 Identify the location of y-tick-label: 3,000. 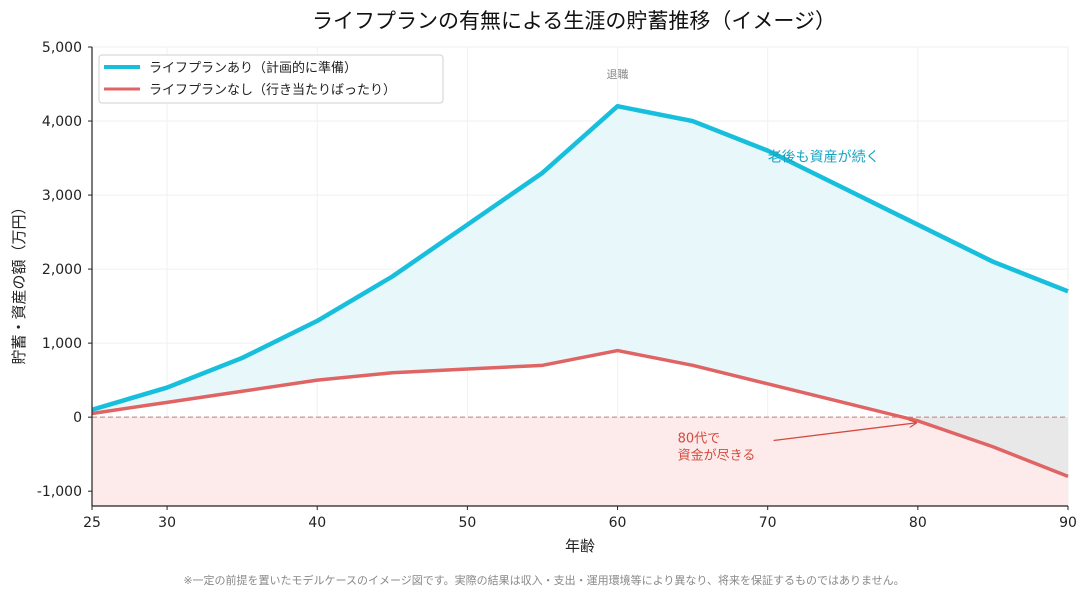
(62, 196).